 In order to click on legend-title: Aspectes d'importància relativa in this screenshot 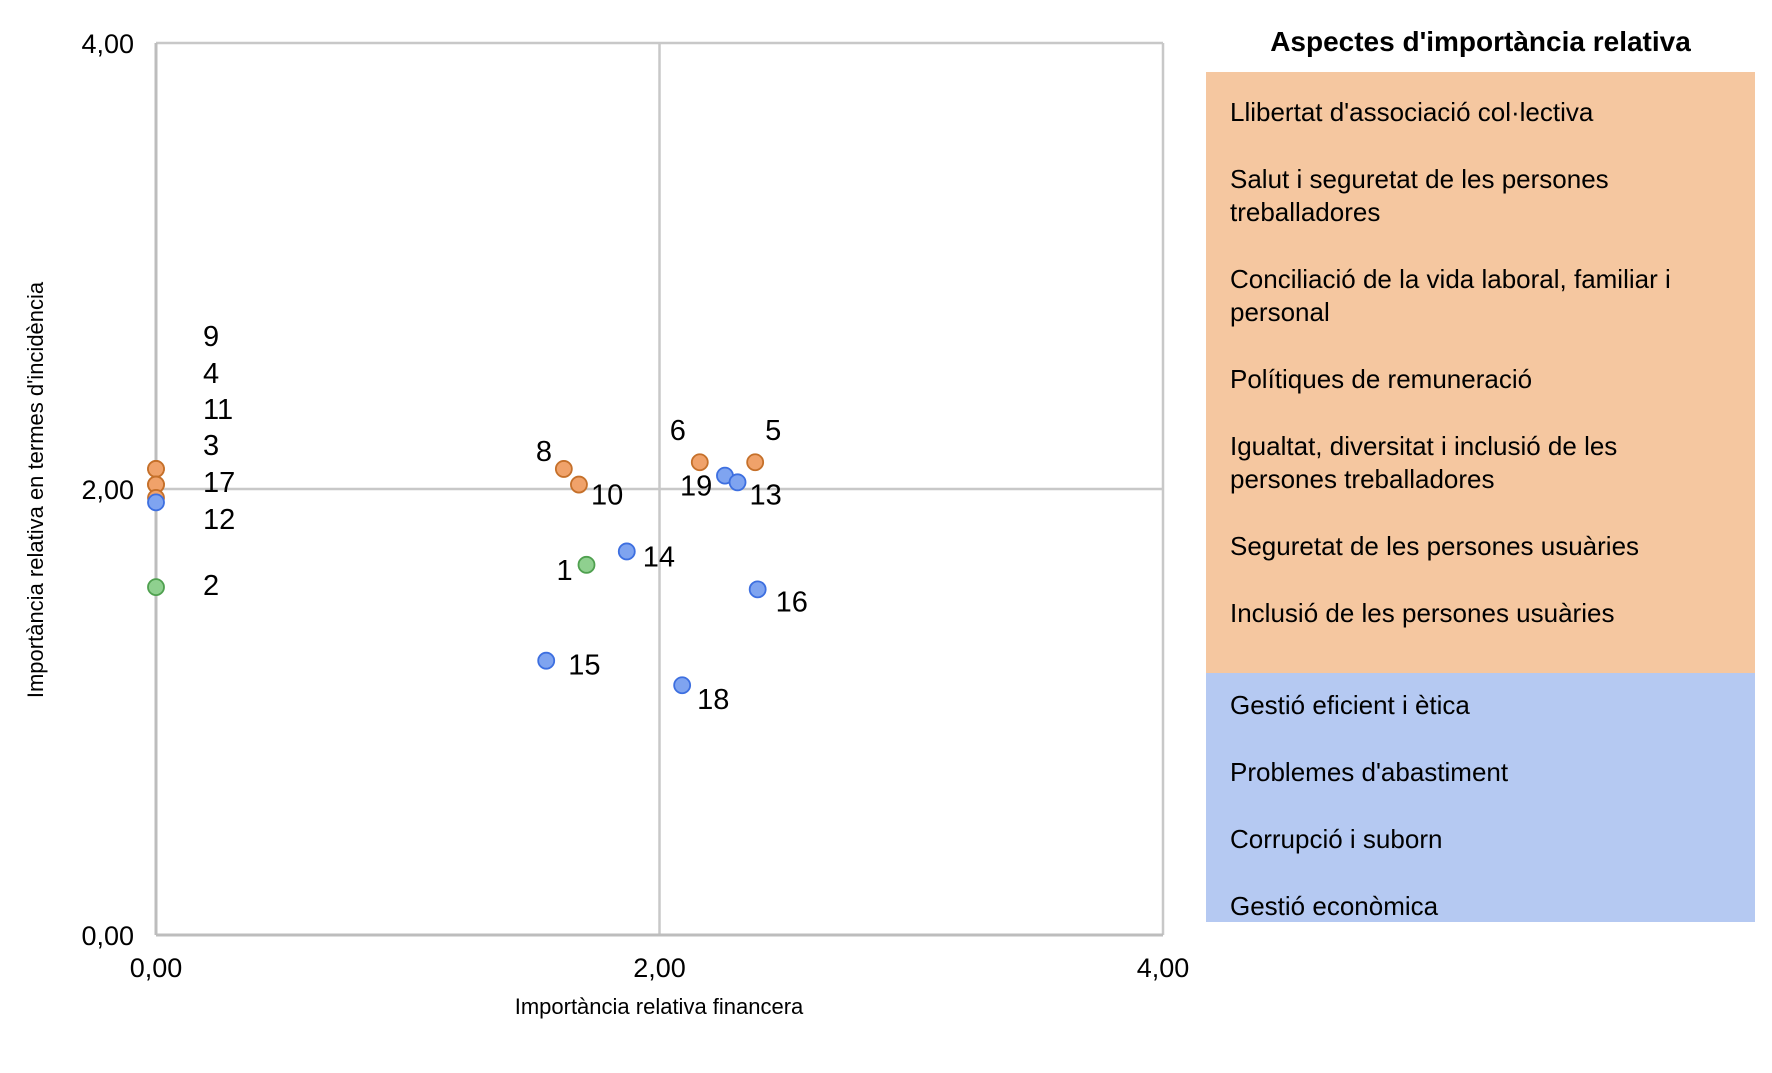, I will do `click(1480, 41)`.